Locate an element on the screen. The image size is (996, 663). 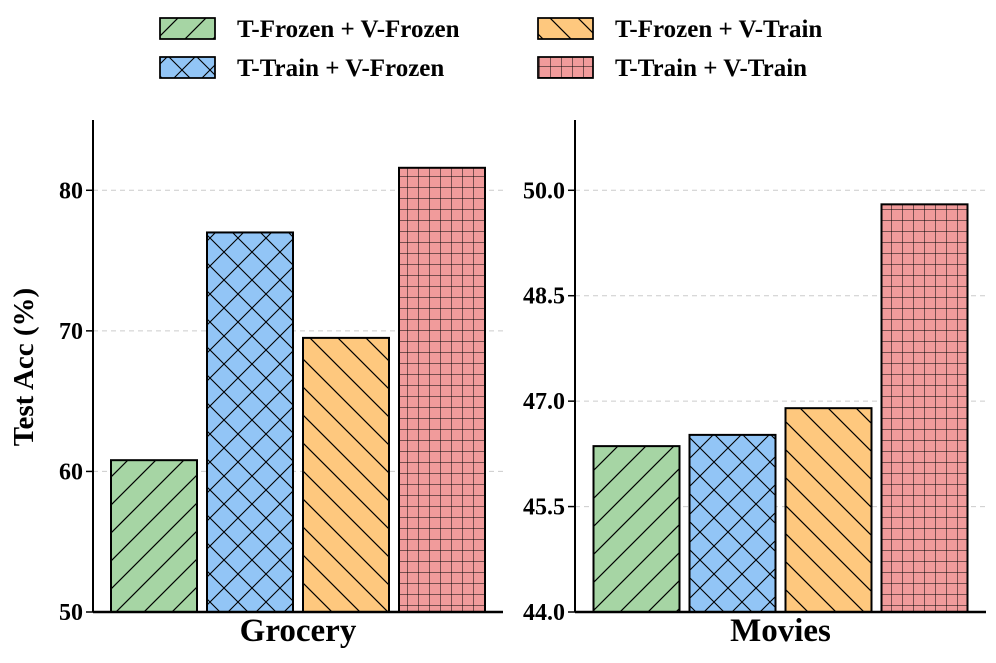
y-tick-label: 50.0 is located at coordinates (544, 191).